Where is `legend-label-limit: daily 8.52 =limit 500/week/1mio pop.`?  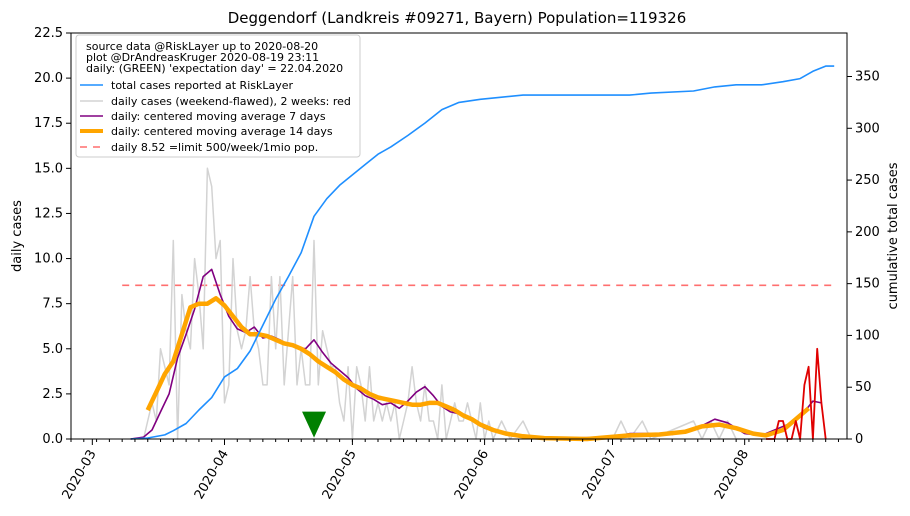
legend-label-limit: daily 8.52 =limit 500/week/1mio pop. is located at coordinates (214, 147).